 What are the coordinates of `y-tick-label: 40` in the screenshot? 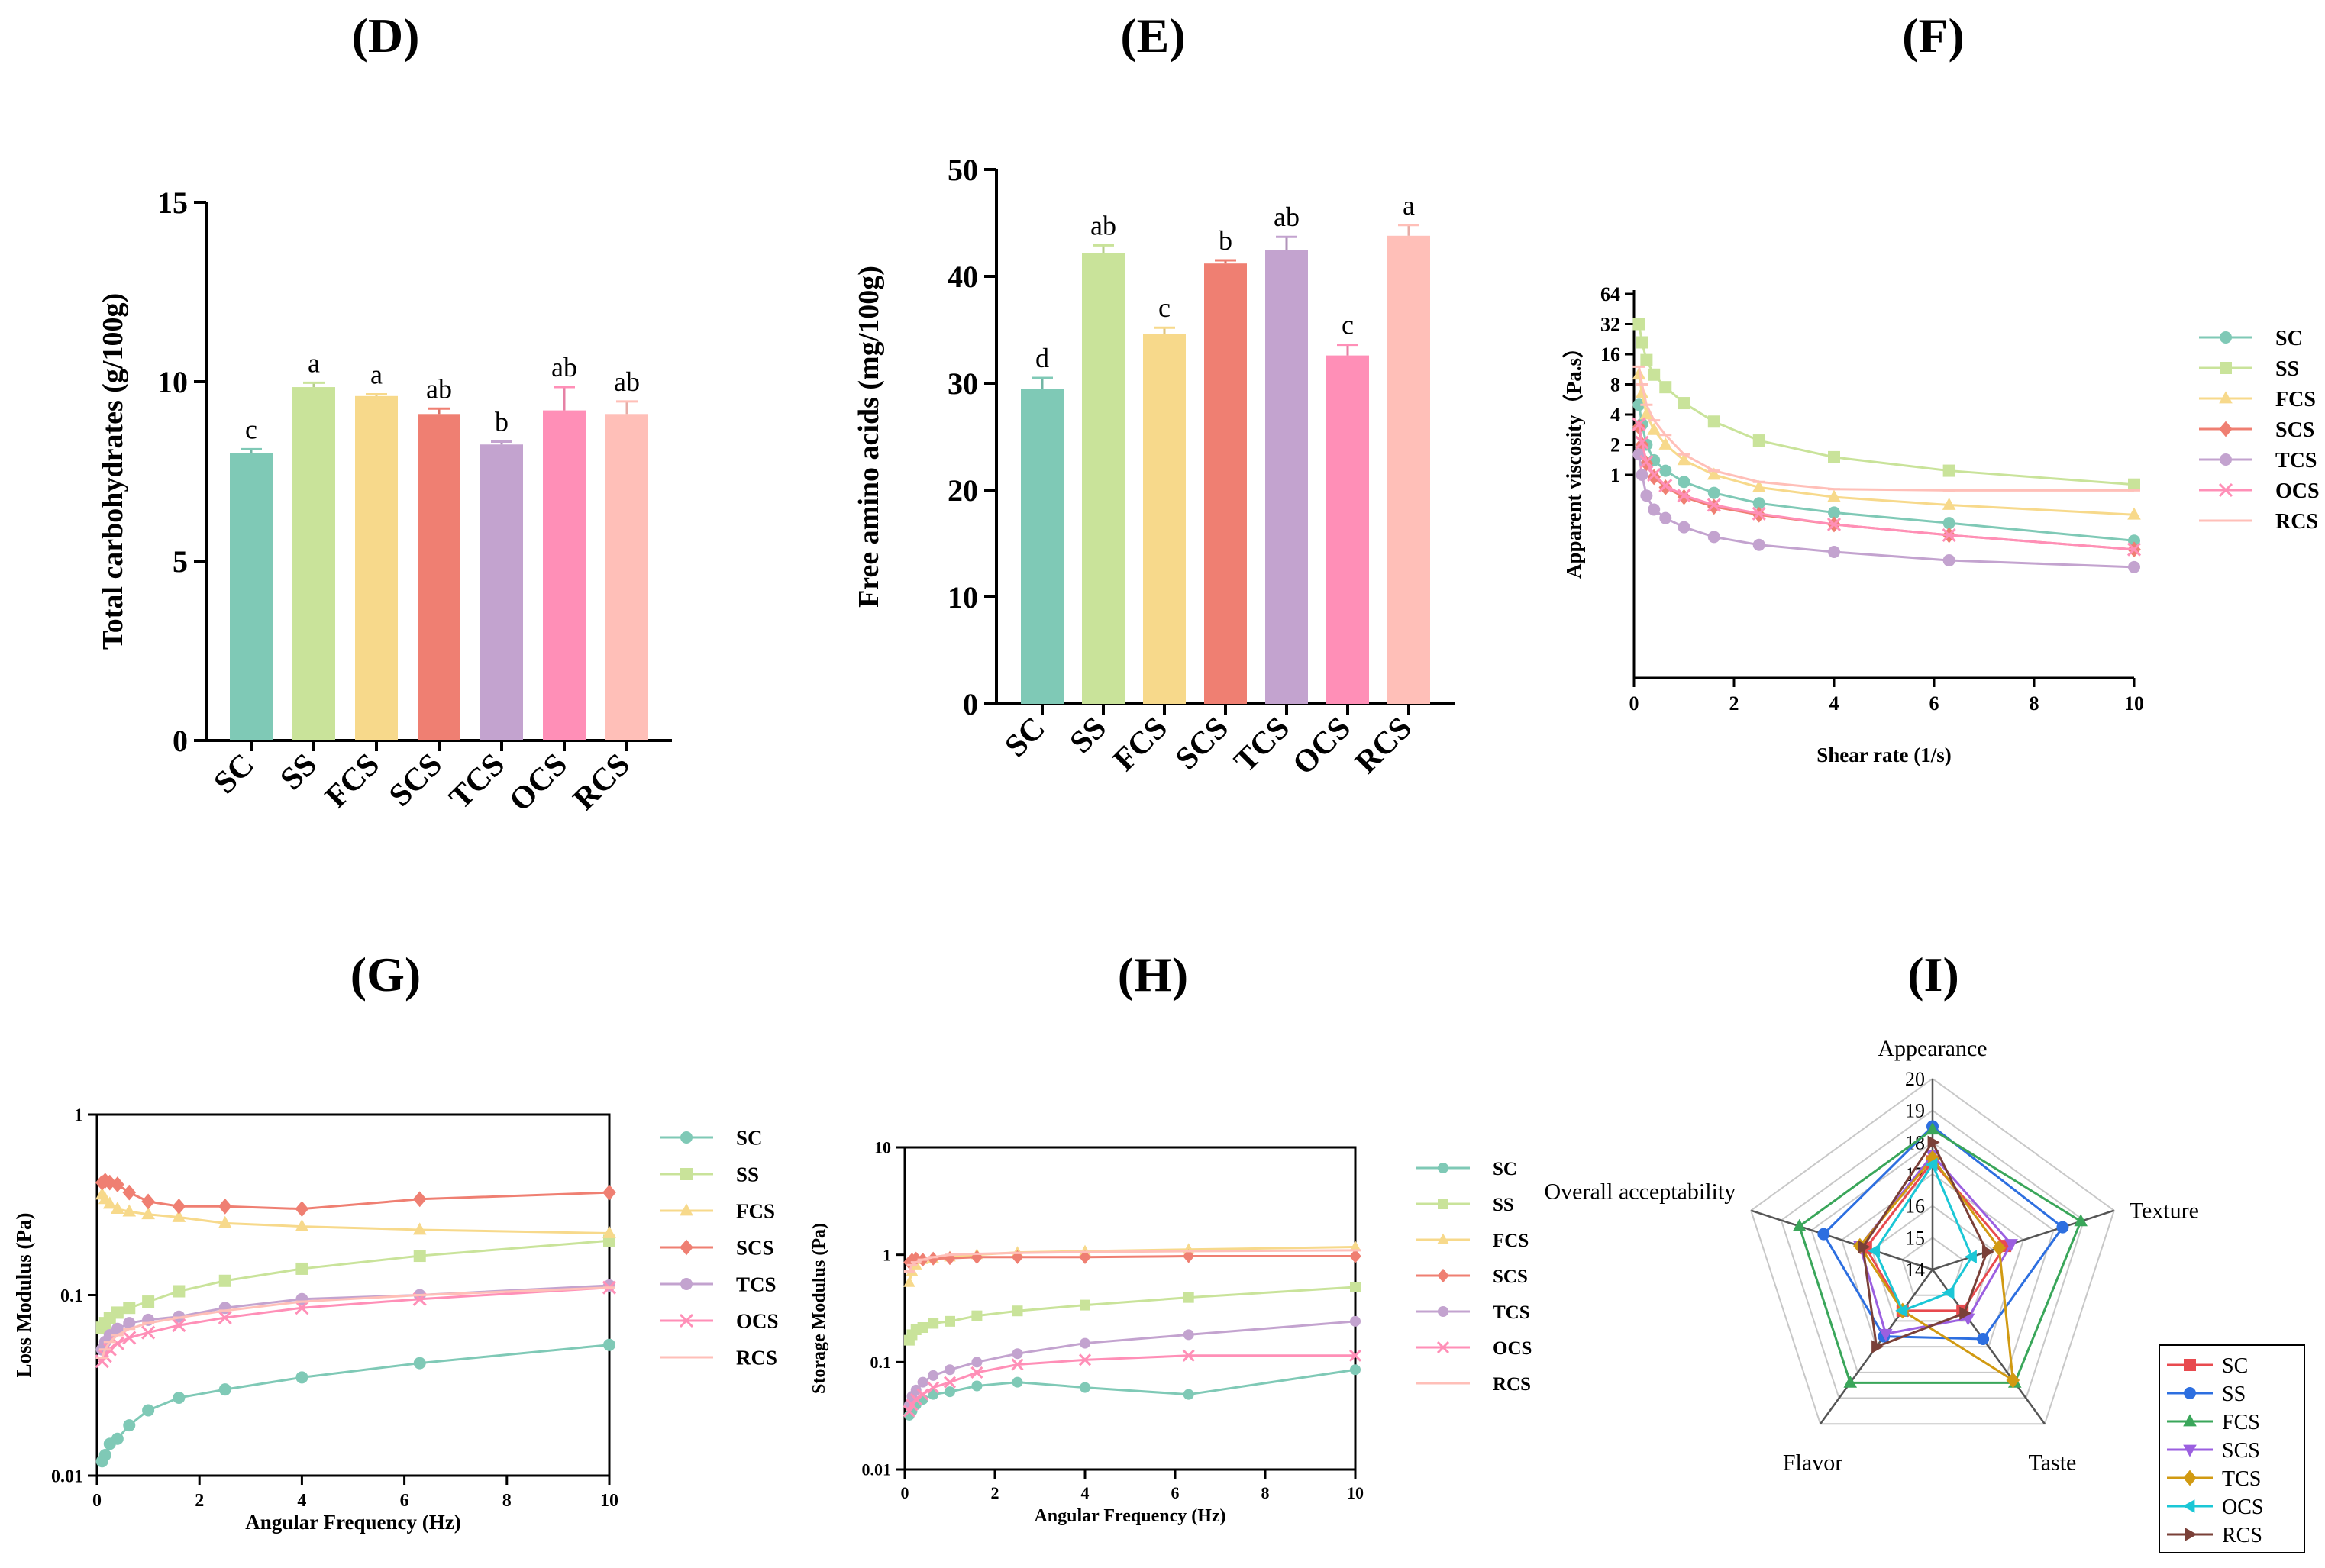 It's located at (963, 277).